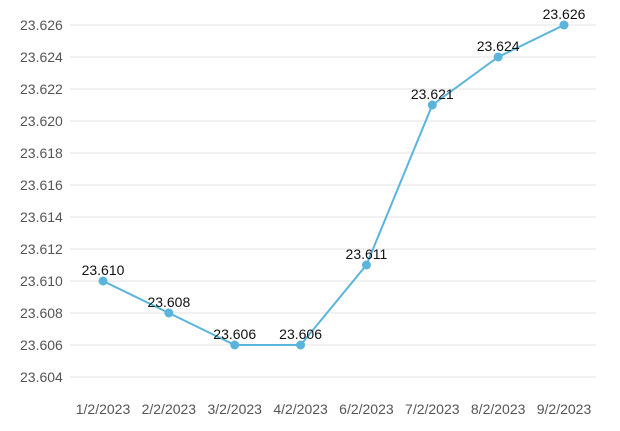 This screenshot has width=620, height=431. What do you see at coordinates (564, 14) in the screenshot?
I see `data-label: 23.626` at bounding box center [564, 14].